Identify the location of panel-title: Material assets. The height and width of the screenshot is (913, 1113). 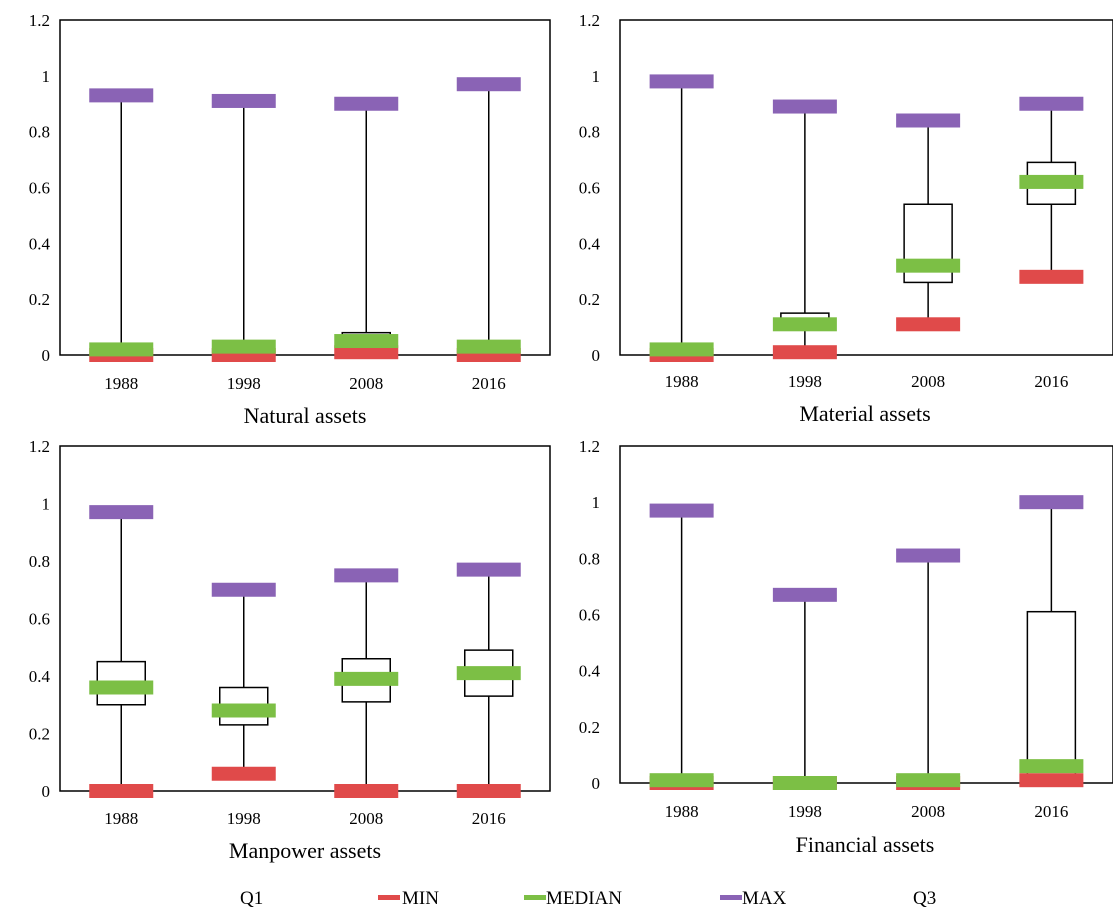
(864, 413).